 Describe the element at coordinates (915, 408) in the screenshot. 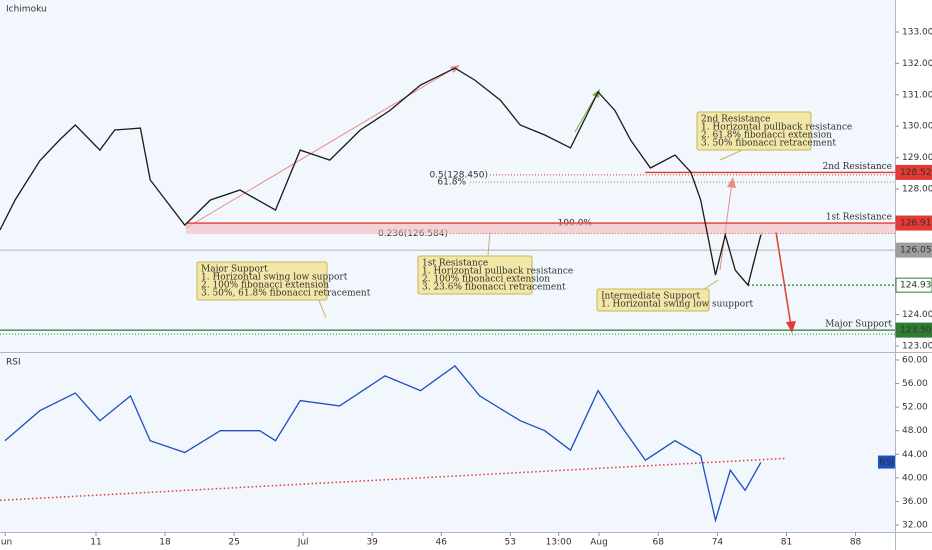

I see `y-tick-label: 52.00` at that location.